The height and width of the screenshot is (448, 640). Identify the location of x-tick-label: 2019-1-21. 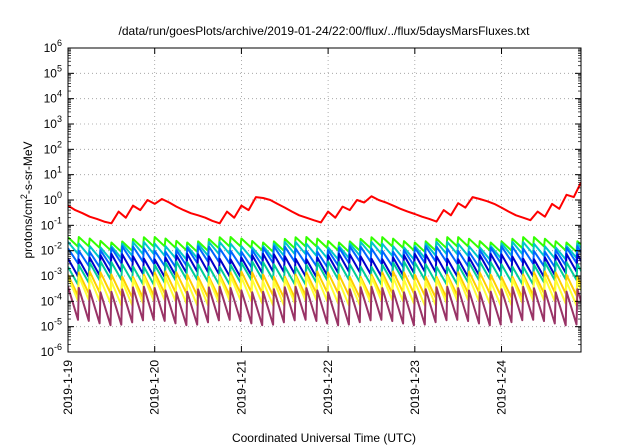
(241, 387).